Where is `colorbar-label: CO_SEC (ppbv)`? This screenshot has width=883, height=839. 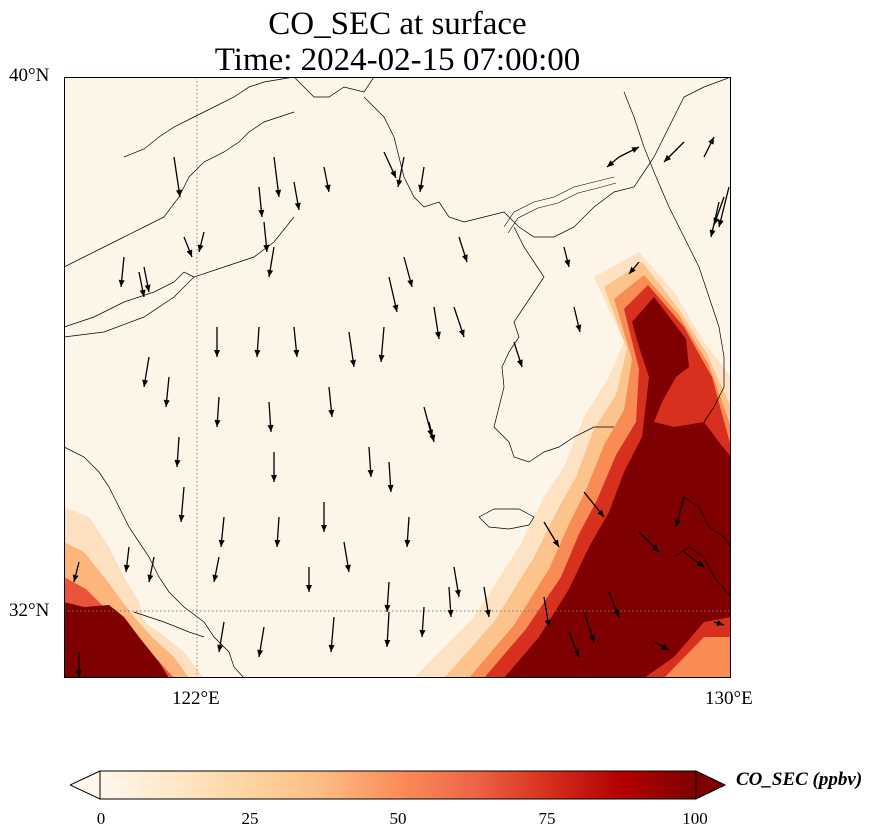 colorbar-label: CO_SEC (ppbv) is located at coordinates (799, 779).